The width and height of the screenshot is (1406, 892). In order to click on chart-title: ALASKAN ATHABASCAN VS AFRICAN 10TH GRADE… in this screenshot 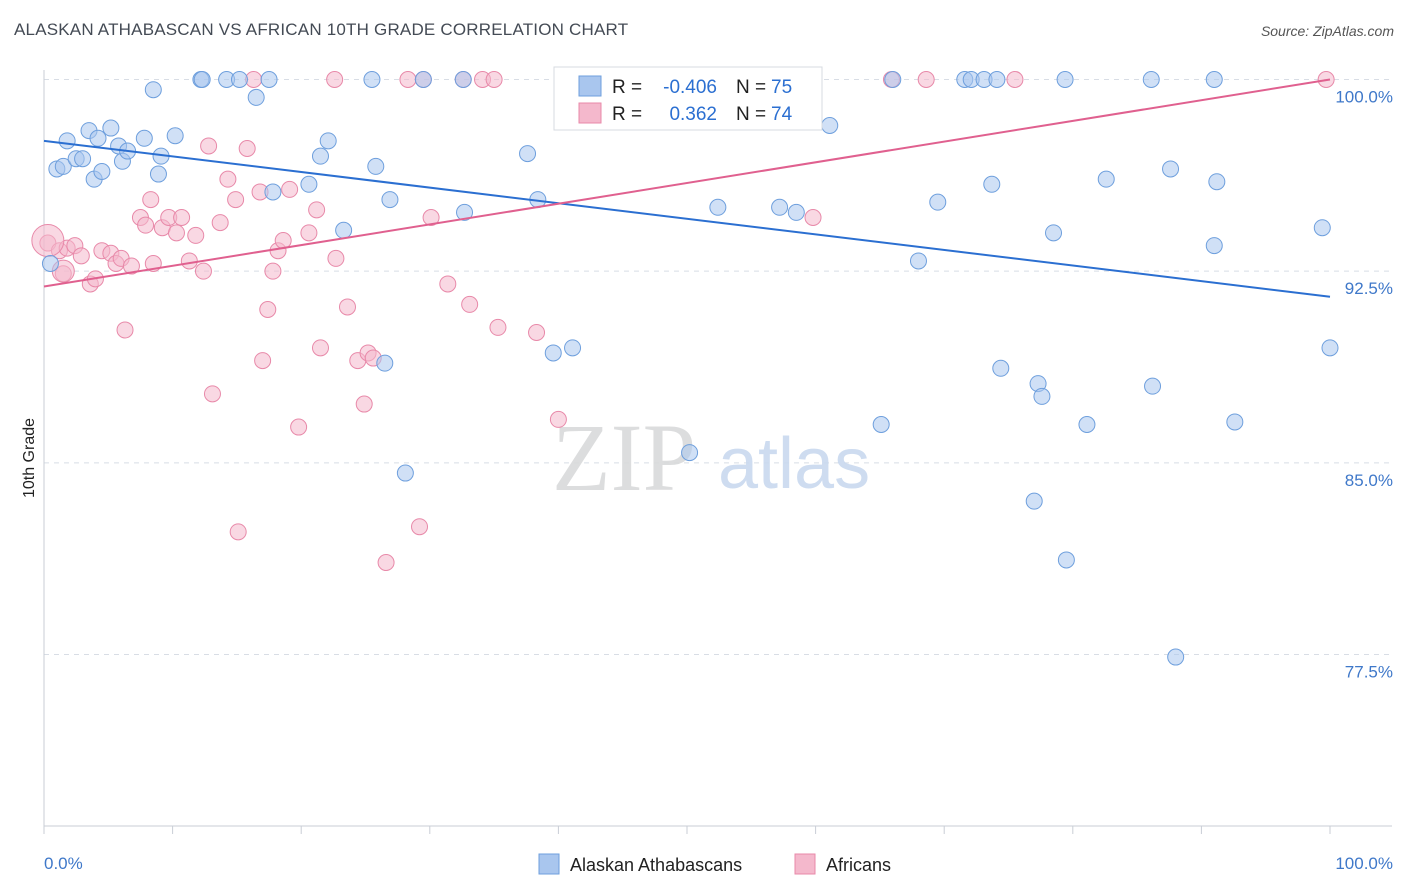, I will do `click(321, 29)`.